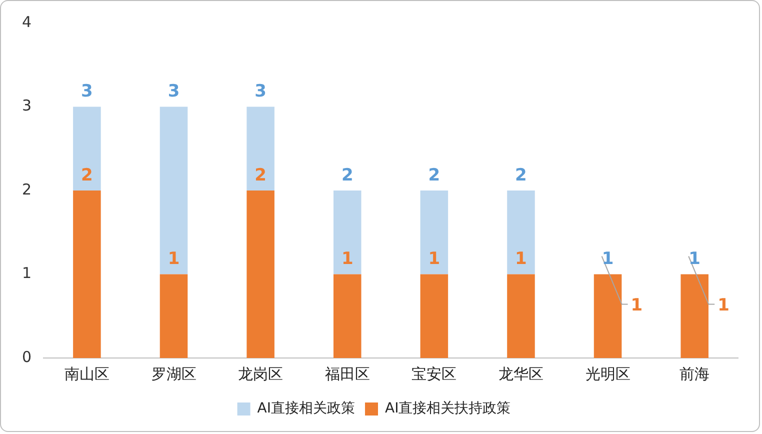 The image size is (762, 434). Describe the element at coordinates (87, 373) in the screenshot. I see `x-tick-label: 南山区` at that location.